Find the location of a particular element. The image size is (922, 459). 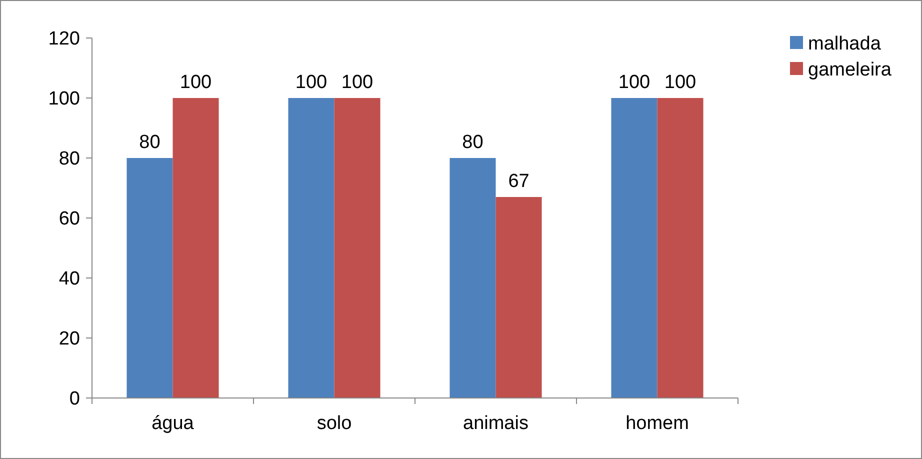

y-tick-label: 120 is located at coordinates (64, 39).